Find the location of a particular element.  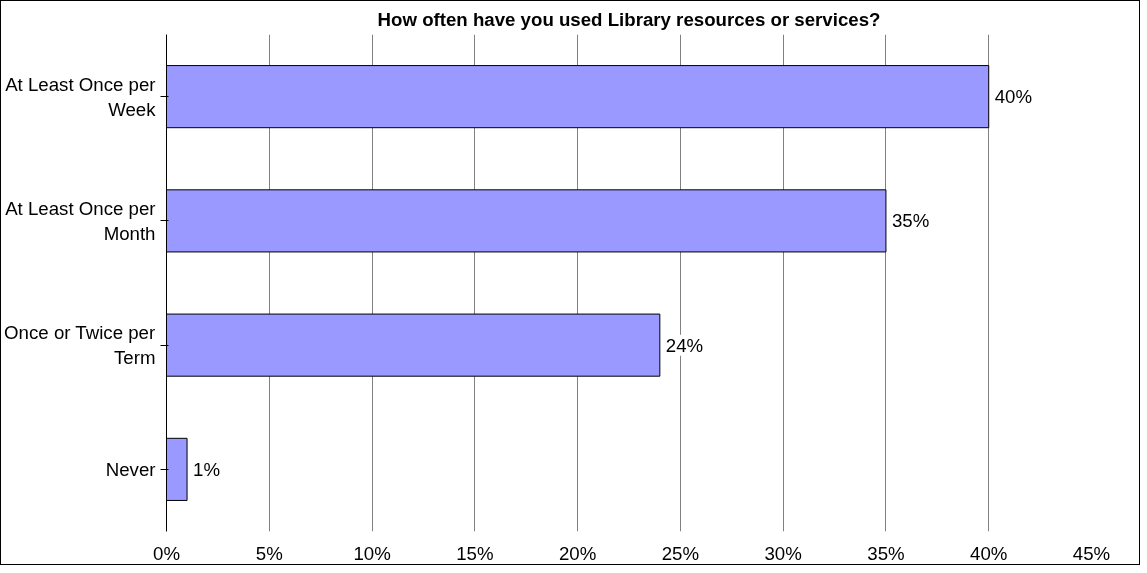

data-label: 1% is located at coordinates (207, 469).